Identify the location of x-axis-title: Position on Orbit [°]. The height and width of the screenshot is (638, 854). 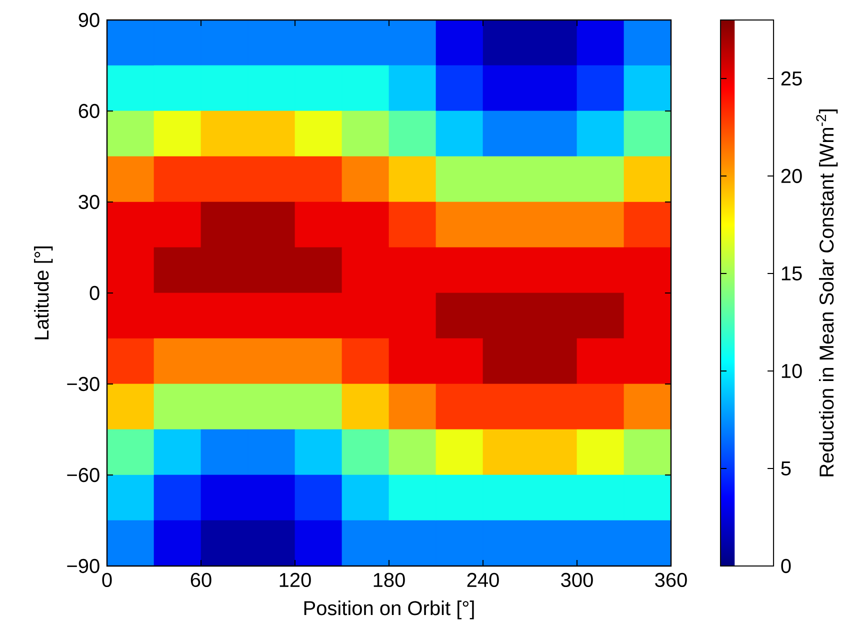
(389, 610).